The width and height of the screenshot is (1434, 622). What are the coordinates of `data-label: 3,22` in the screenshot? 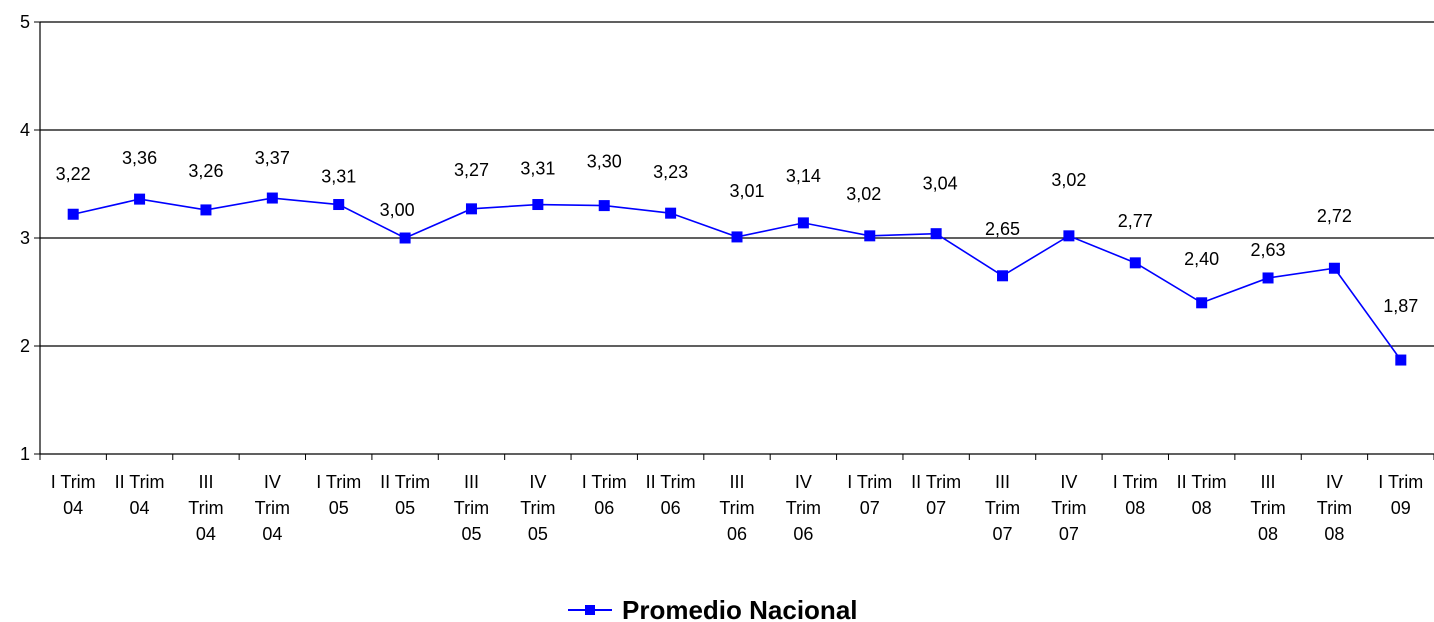 It's located at (73, 174).